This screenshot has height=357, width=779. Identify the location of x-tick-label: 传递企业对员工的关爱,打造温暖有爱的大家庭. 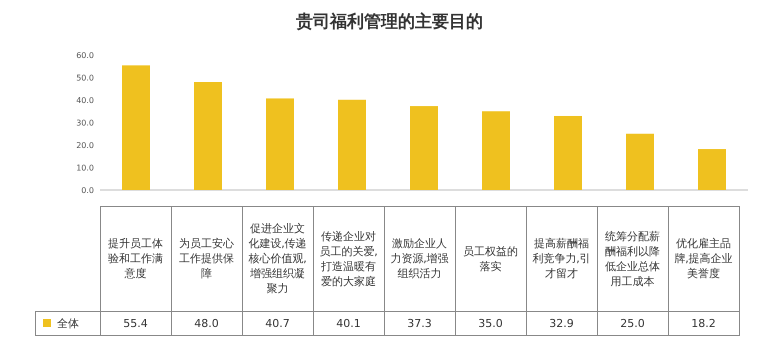
(348, 258).